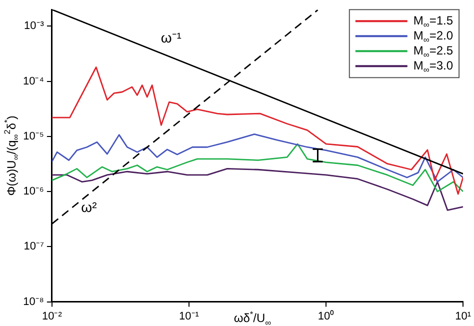 This screenshot has width=474, height=326. I want to click on annotation: ω², so click(89, 207).